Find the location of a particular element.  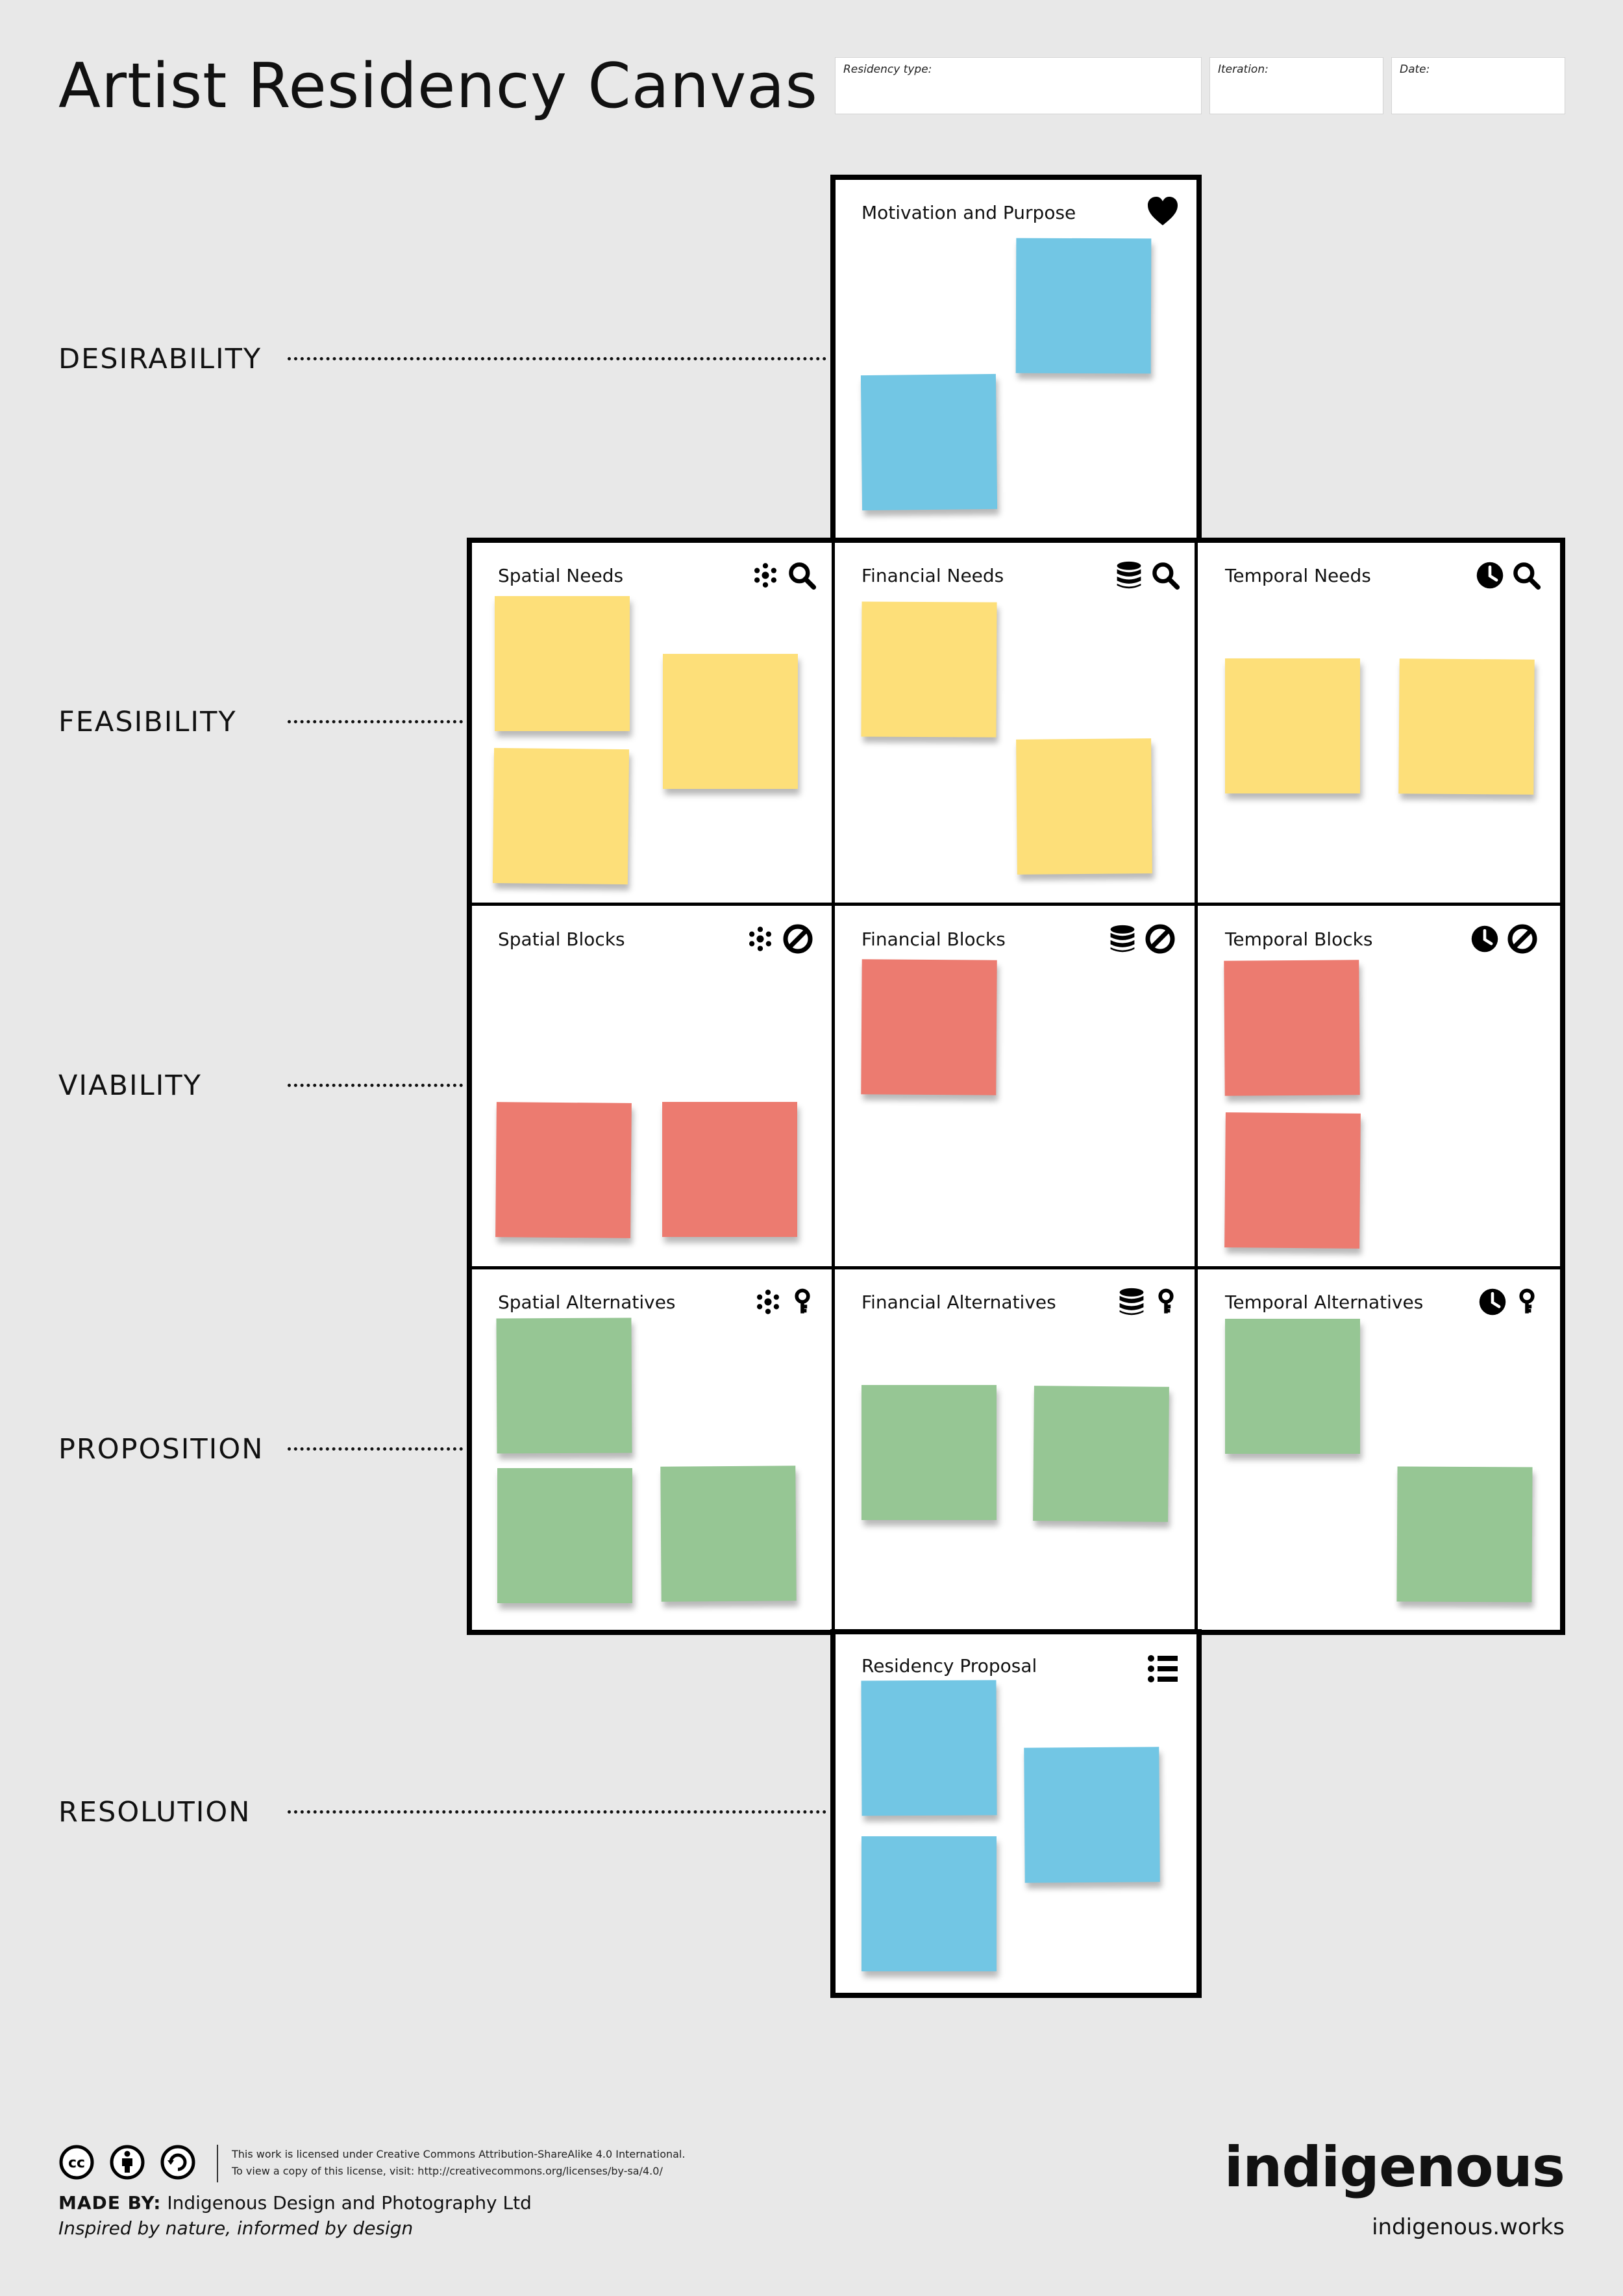

attribution-icon is located at coordinates (128, 2162).